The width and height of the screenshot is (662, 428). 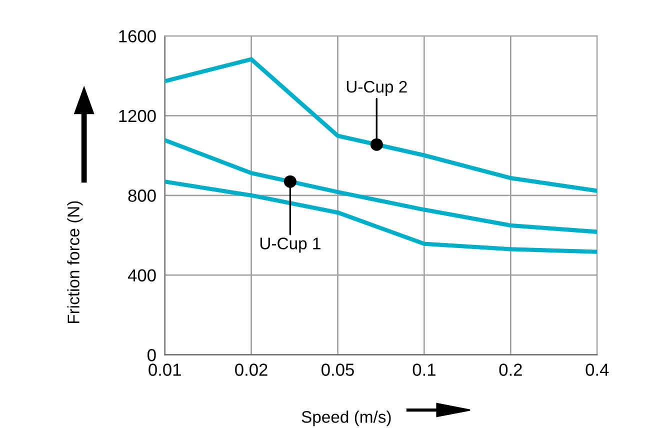 What do you see at coordinates (376, 88) in the screenshot?
I see `text: U-Cup 2` at bounding box center [376, 88].